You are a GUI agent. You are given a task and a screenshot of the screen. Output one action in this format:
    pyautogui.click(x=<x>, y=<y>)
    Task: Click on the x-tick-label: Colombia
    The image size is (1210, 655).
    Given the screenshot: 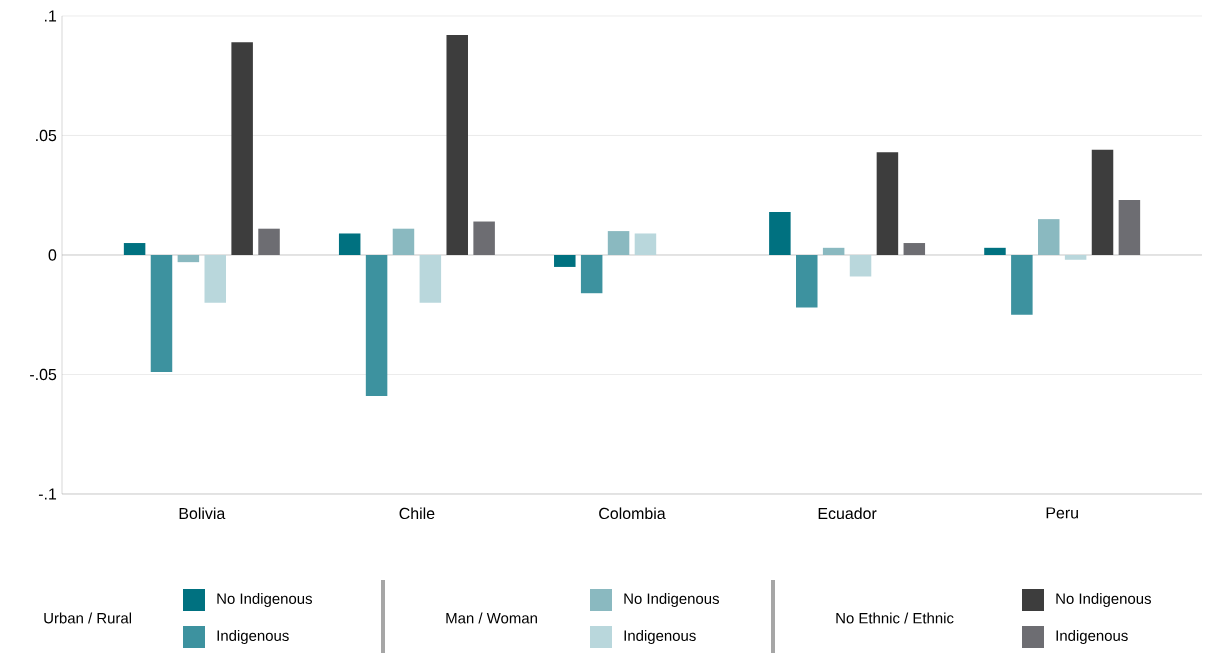 What is the action you would take?
    pyautogui.click(x=632, y=513)
    